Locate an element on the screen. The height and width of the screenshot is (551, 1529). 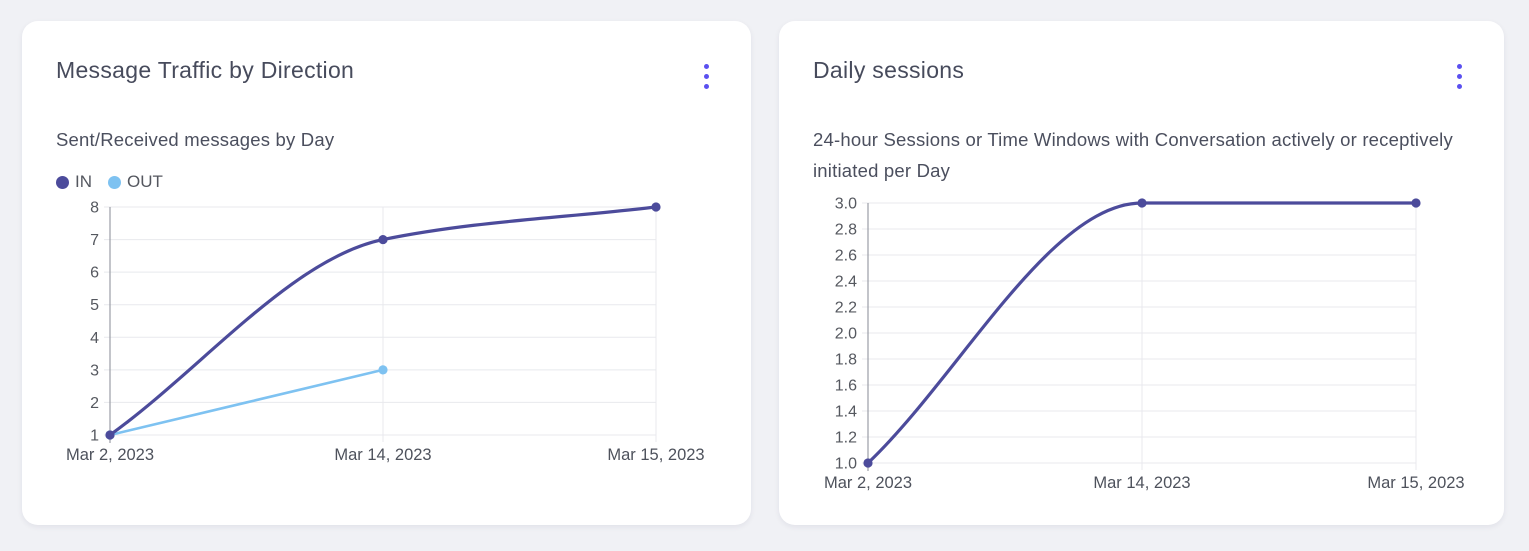
svg-text: 2.2 is located at coordinates (846, 308).